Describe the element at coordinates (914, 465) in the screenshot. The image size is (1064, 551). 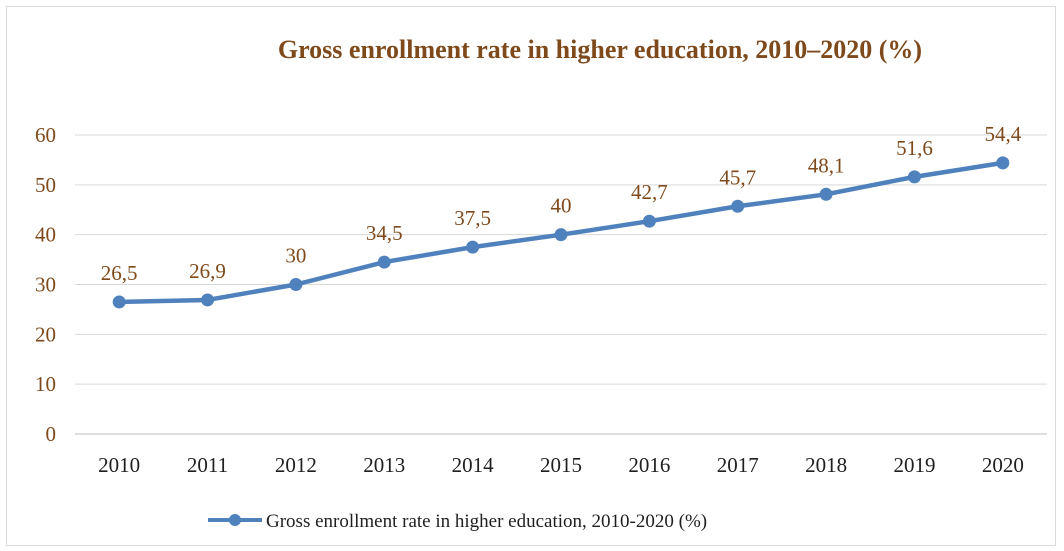
I see `x-tick-label: 2019` at that location.